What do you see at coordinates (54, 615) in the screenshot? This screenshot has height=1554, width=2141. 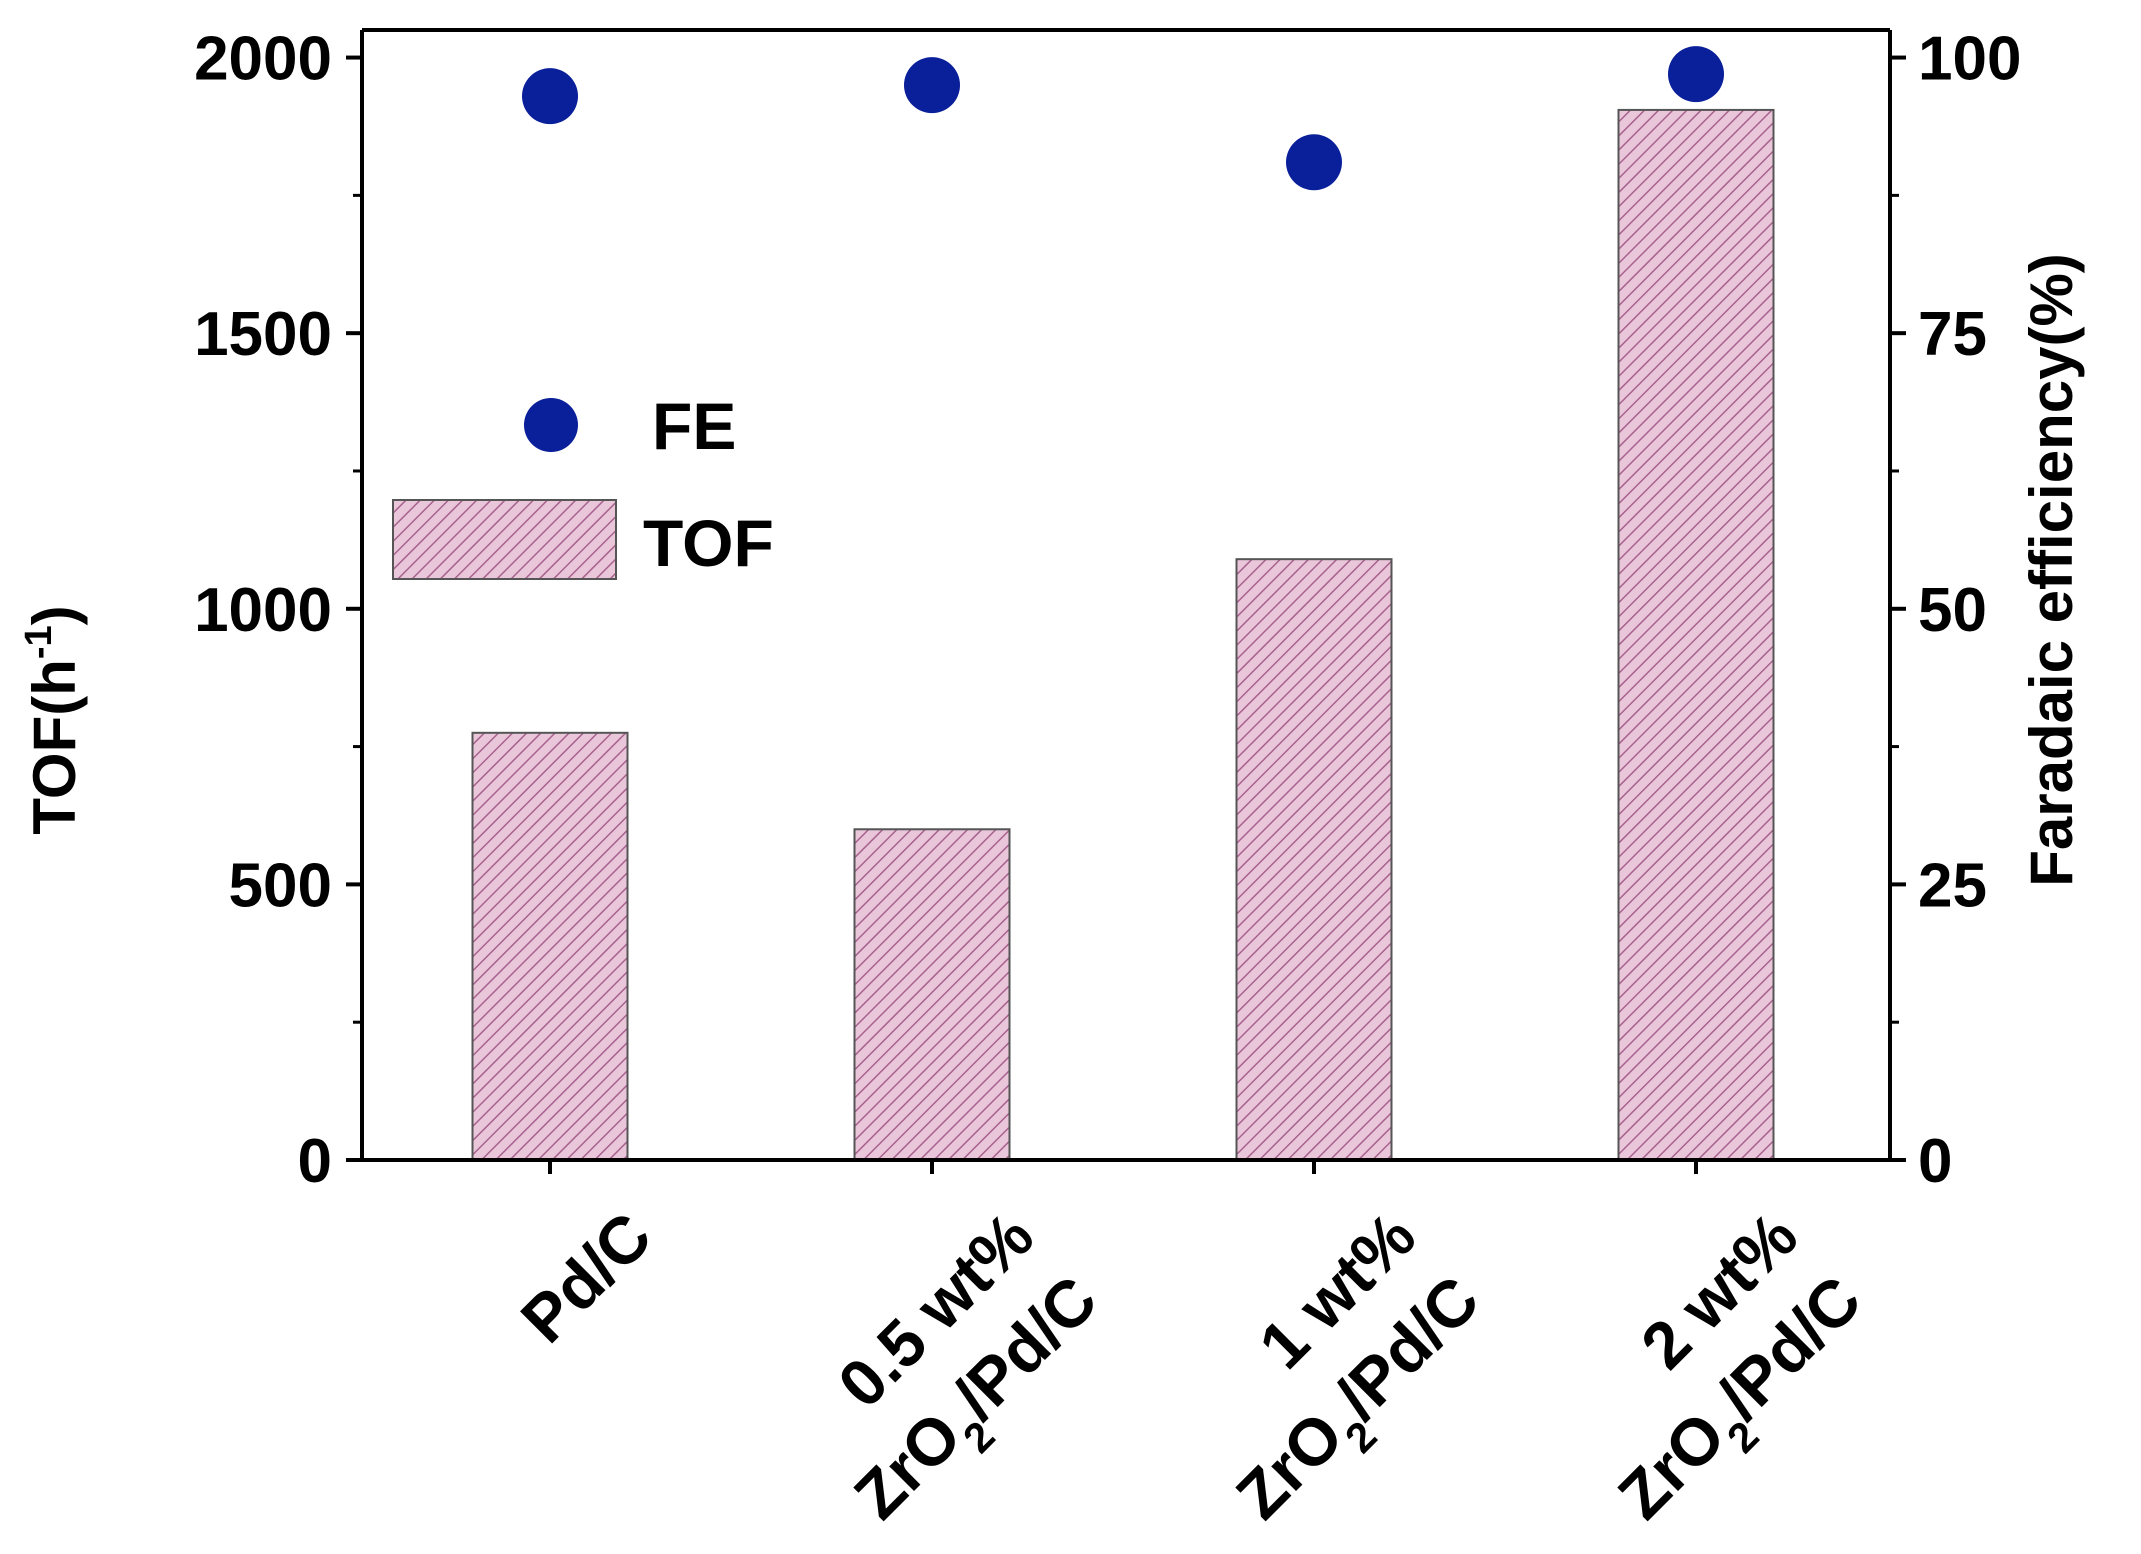 I see `left-axis-title-tail: )` at bounding box center [54, 615].